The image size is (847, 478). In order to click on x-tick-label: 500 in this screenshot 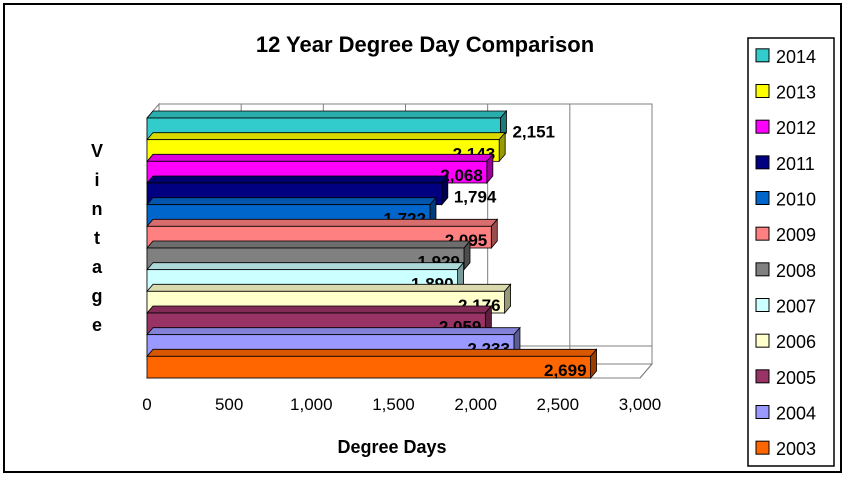, I will do `click(229, 404)`.